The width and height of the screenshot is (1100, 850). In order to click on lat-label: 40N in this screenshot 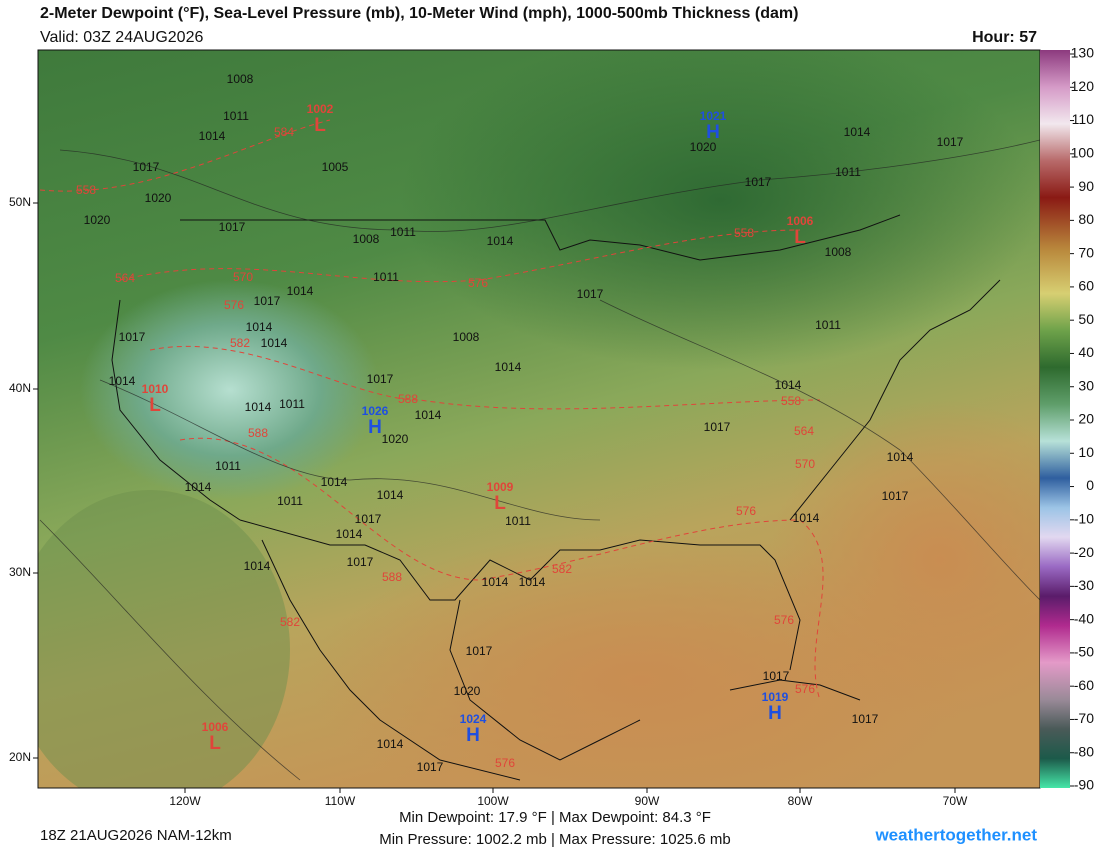, I will do `click(20, 388)`.